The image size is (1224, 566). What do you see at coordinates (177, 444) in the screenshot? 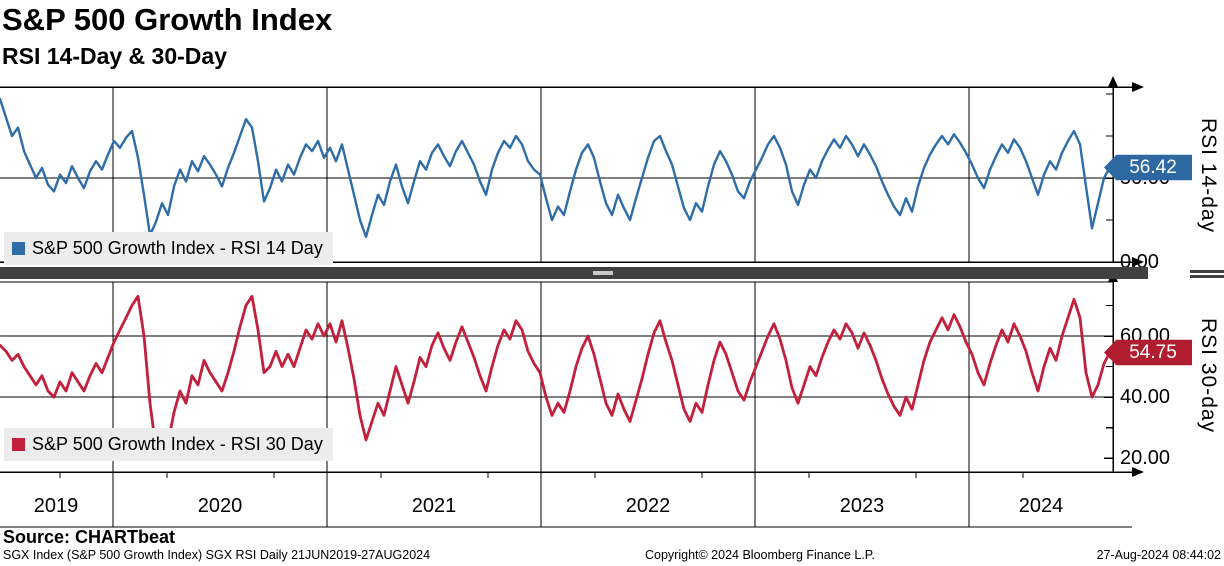
I see `rsi30-legend-label: S&P 500 Growth Index - RSI 30 Day` at bounding box center [177, 444].